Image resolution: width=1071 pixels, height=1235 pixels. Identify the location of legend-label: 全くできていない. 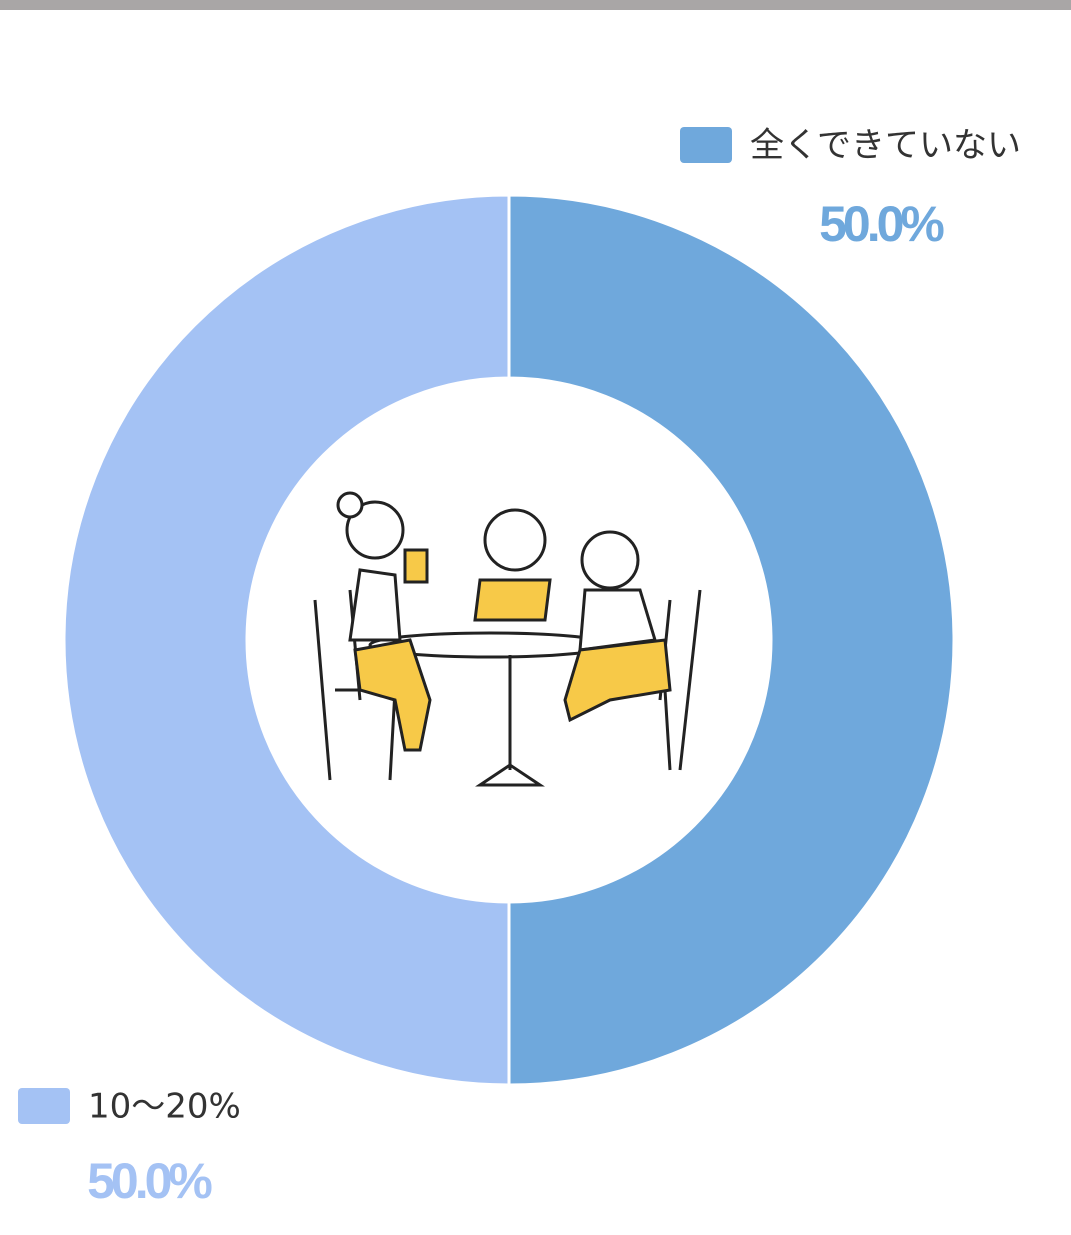
(885, 146).